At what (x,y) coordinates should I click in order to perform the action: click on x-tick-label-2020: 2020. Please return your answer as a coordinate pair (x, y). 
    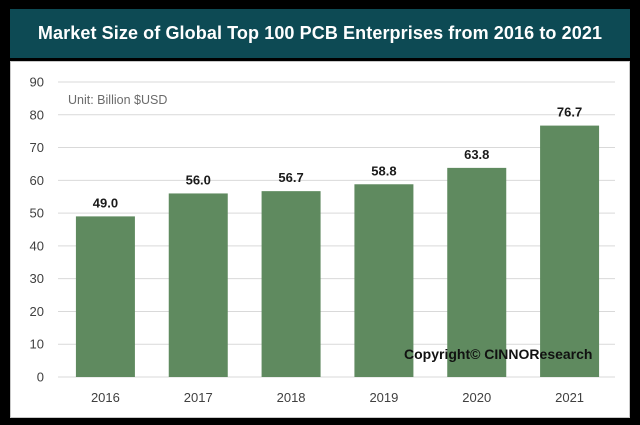
    Looking at the image, I should click on (476, 397).